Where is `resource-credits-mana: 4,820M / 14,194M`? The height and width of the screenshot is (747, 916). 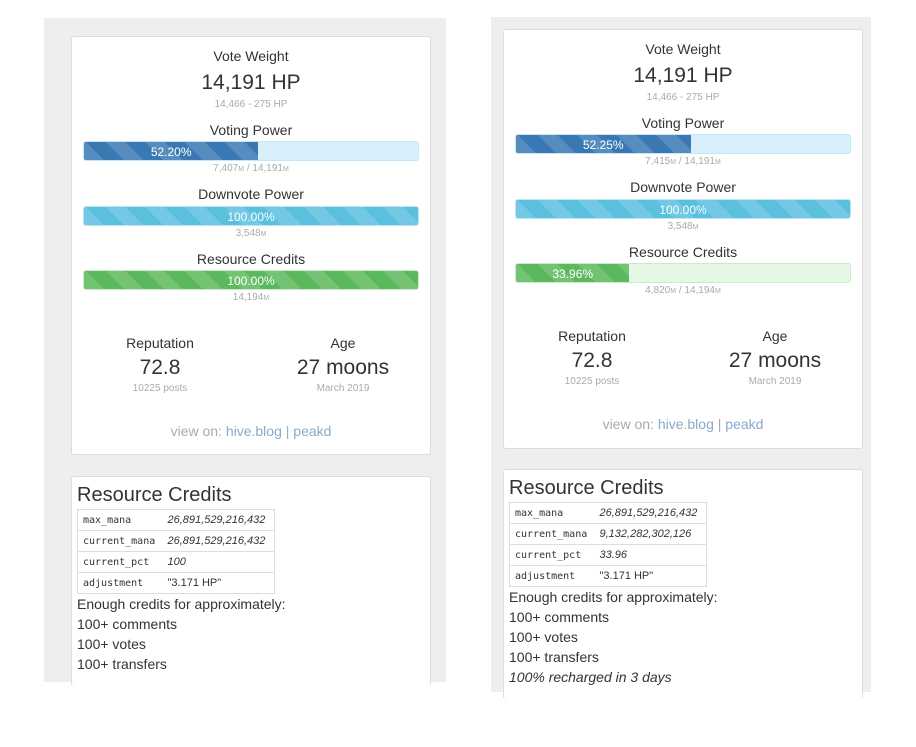 resource-credits-mana: 4,820M / 14,194M is located at coordinates (683, 290).